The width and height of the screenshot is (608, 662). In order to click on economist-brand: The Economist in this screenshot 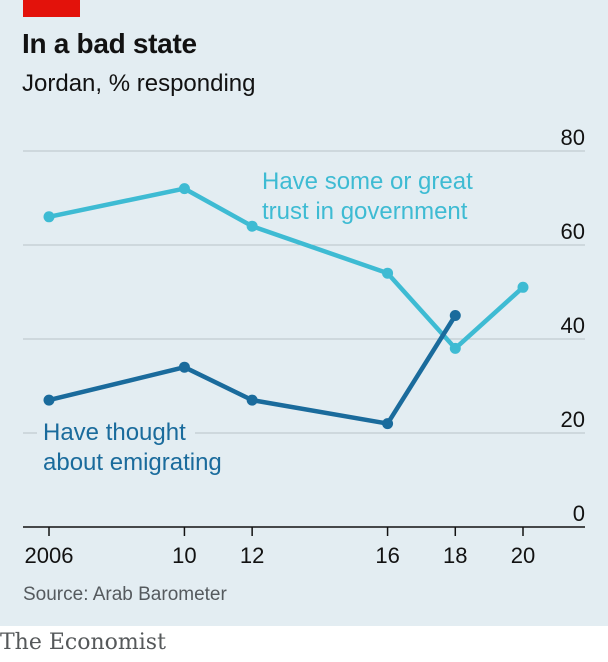, I will do `click(83, 642)`.